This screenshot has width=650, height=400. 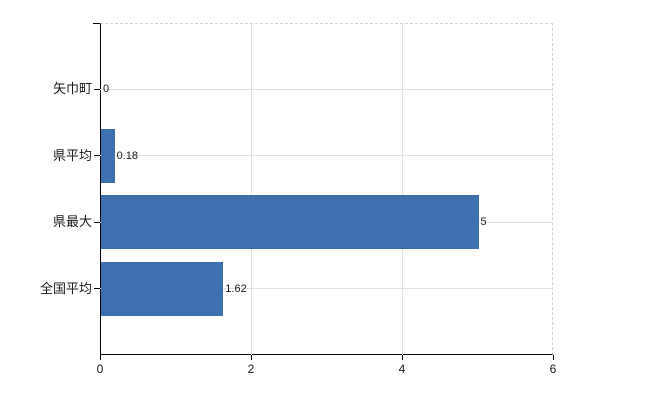 What do you see at coordinates (65, 288) in the screenshot?
I see `category-label: 全国平均` at bounding box center [65, 288].